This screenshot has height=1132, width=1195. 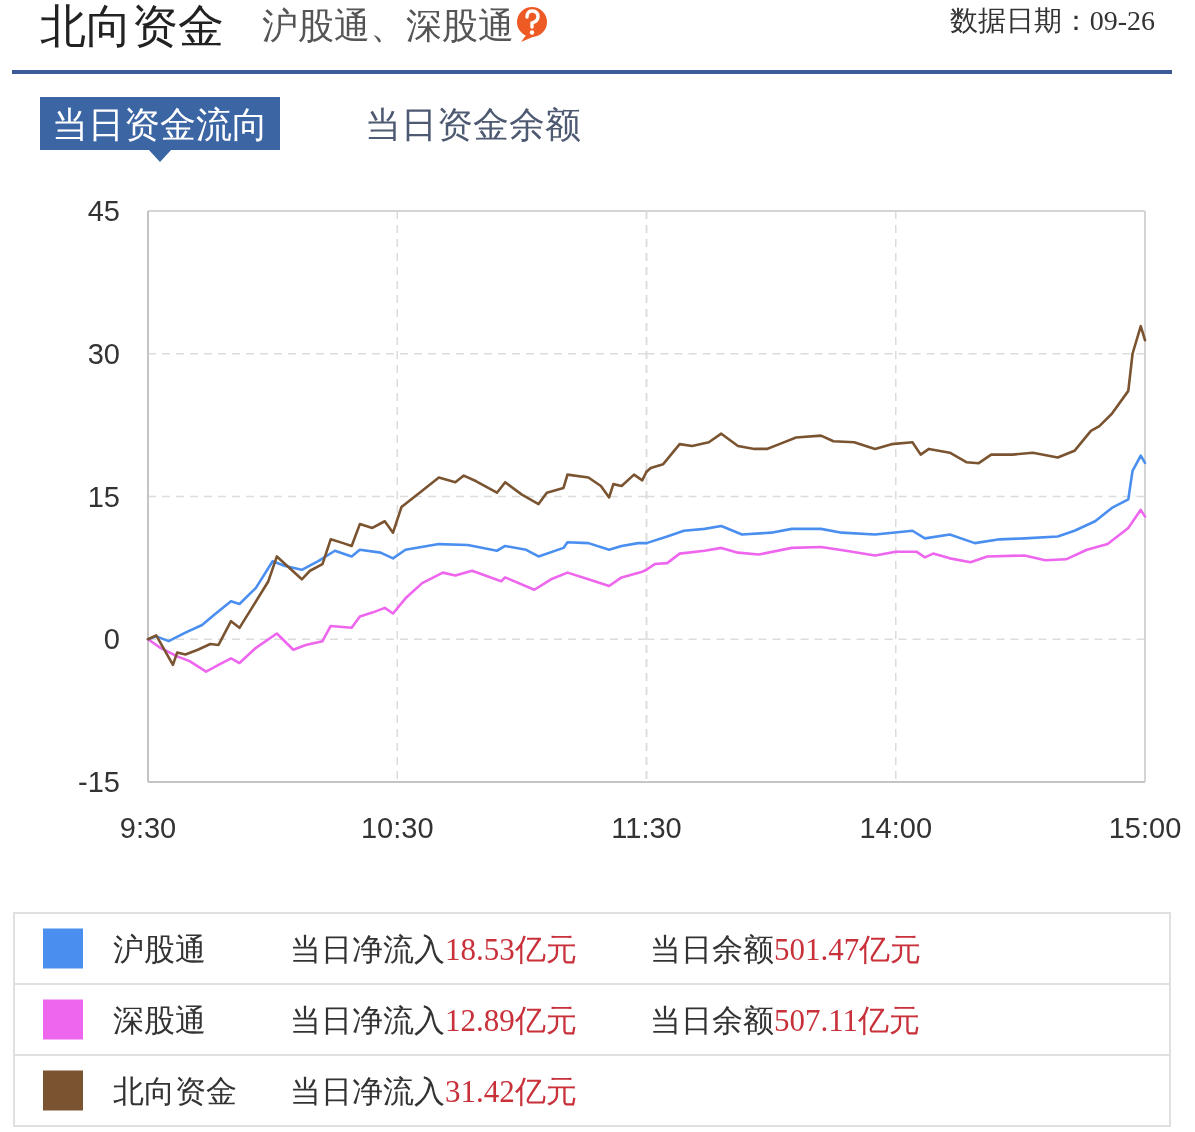 What do you see at coordinates (132, 26) in the screenshot?
I see `chart-title: 北向资金` at bounding box center [132, 26].